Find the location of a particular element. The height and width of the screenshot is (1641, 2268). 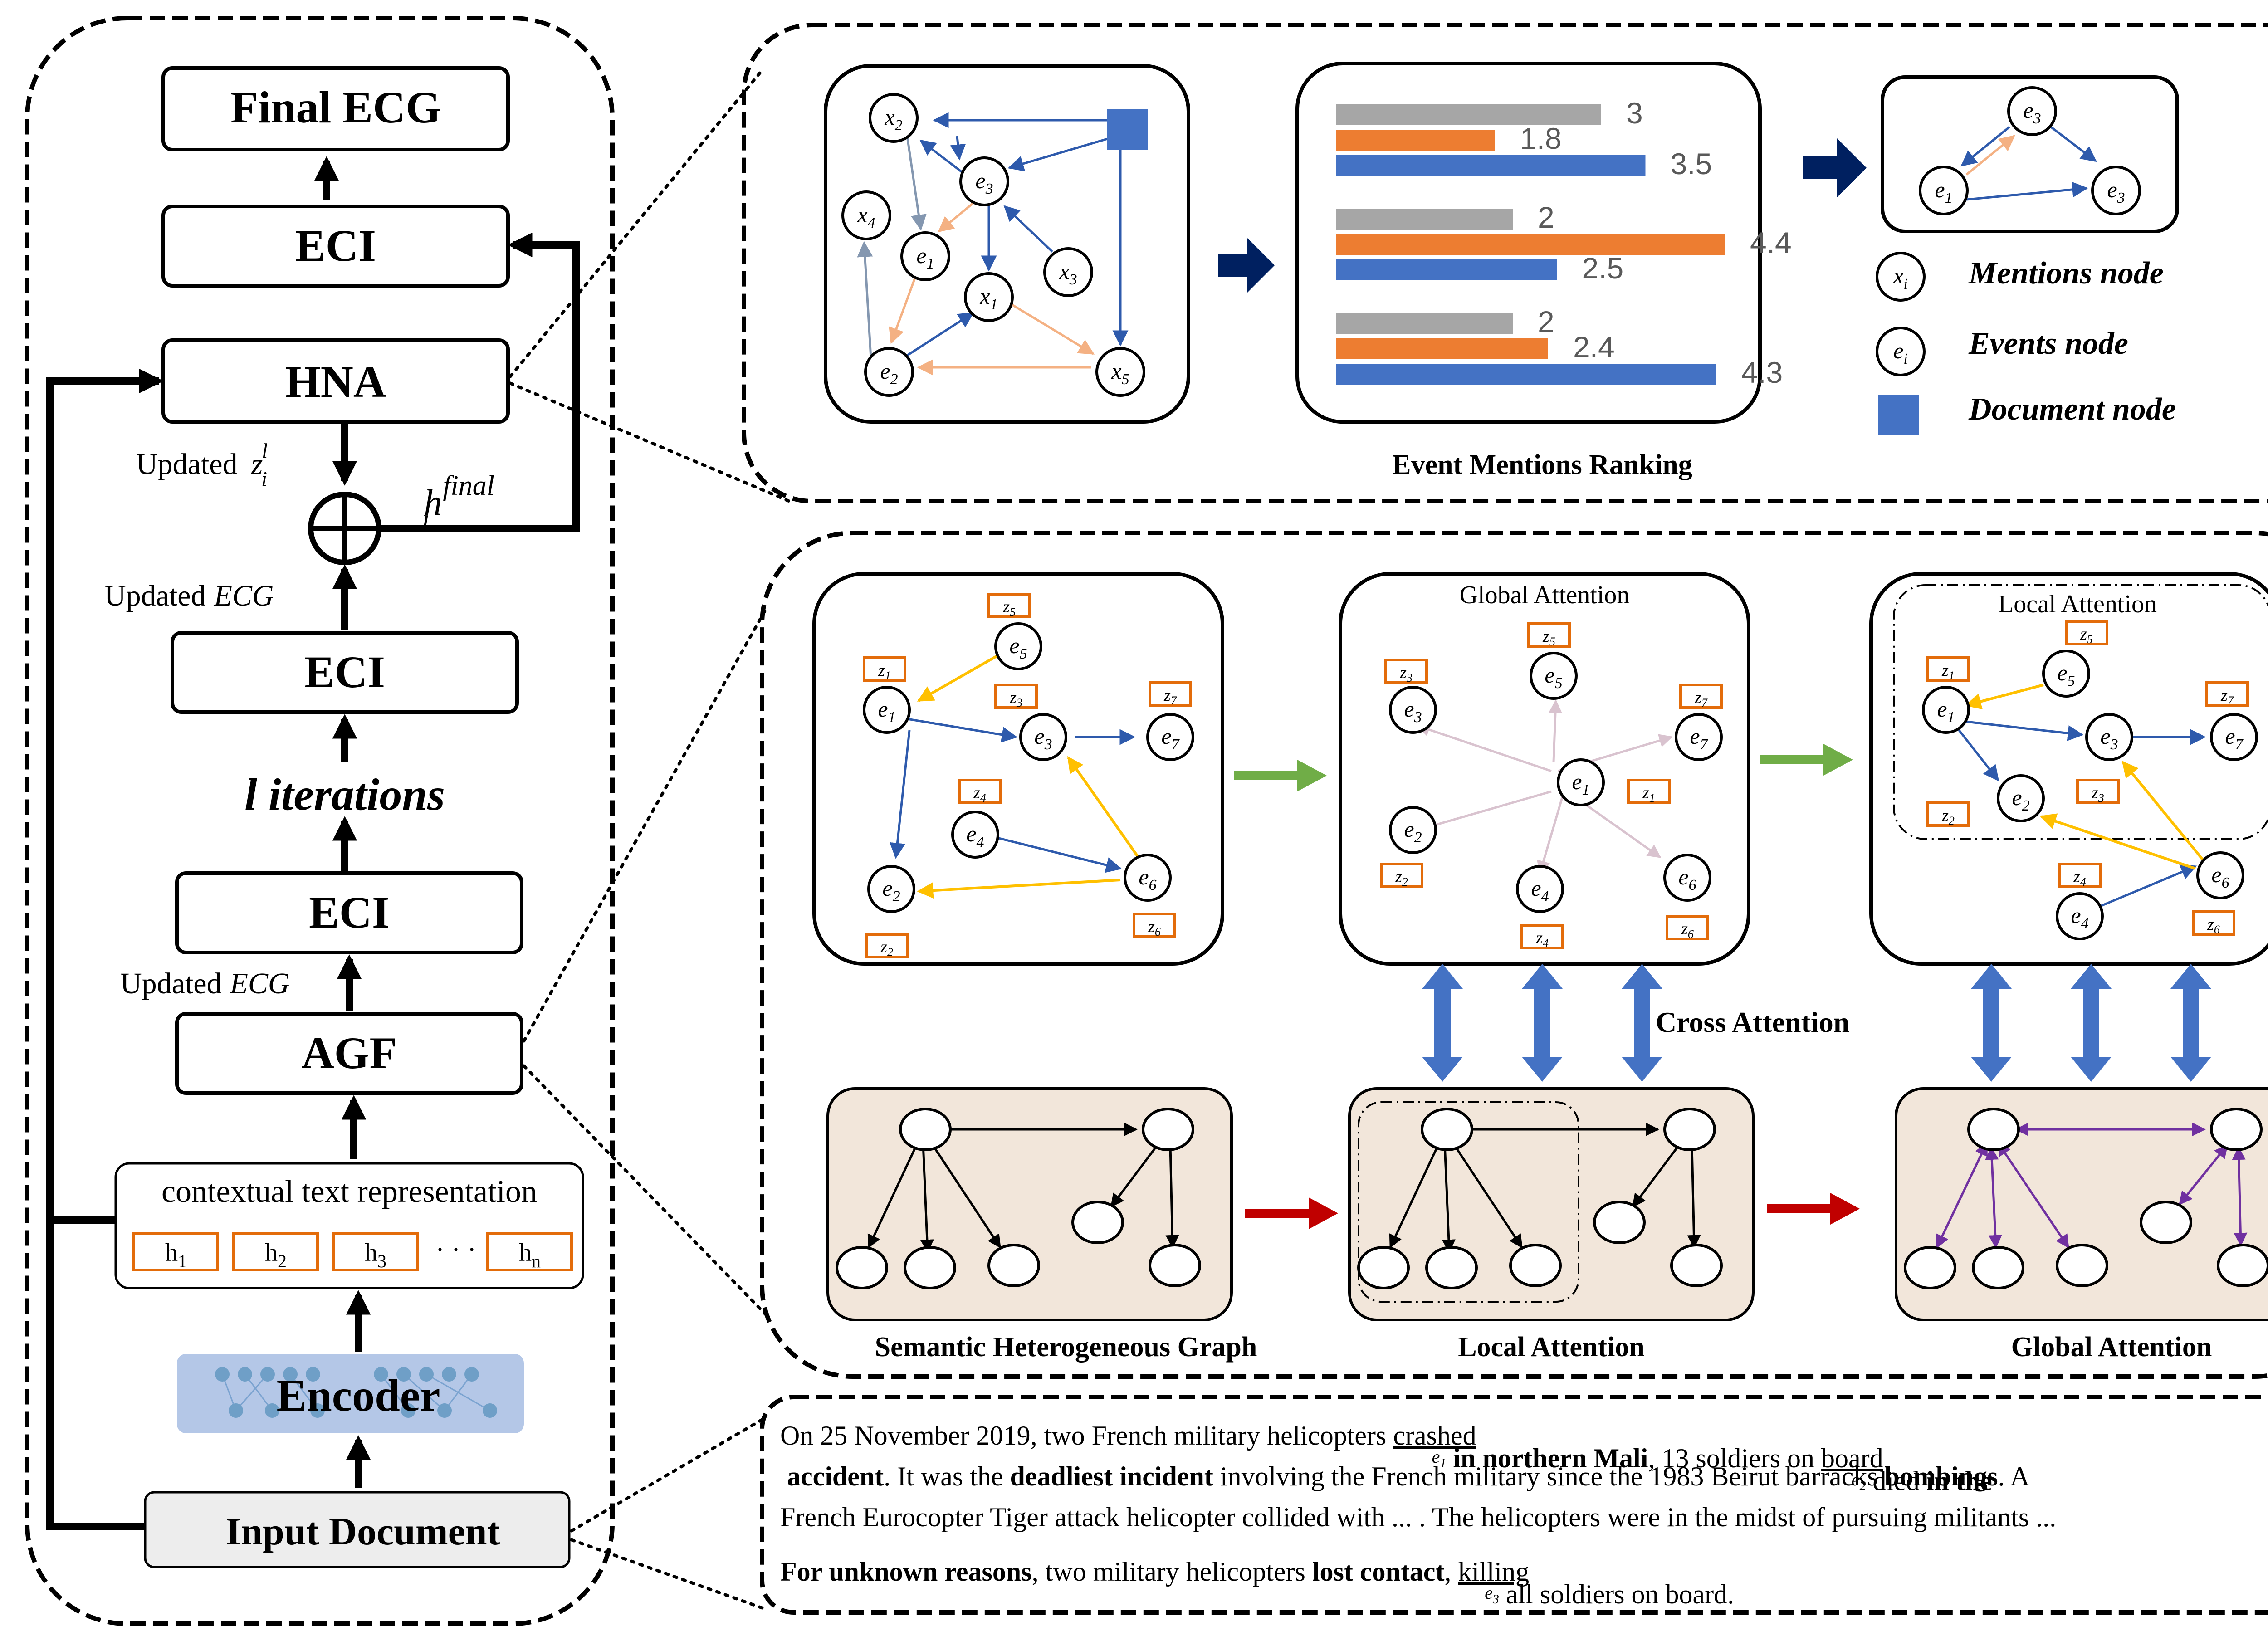

local-attention-label: Local Attention is located at coordinates (1551, 1347).